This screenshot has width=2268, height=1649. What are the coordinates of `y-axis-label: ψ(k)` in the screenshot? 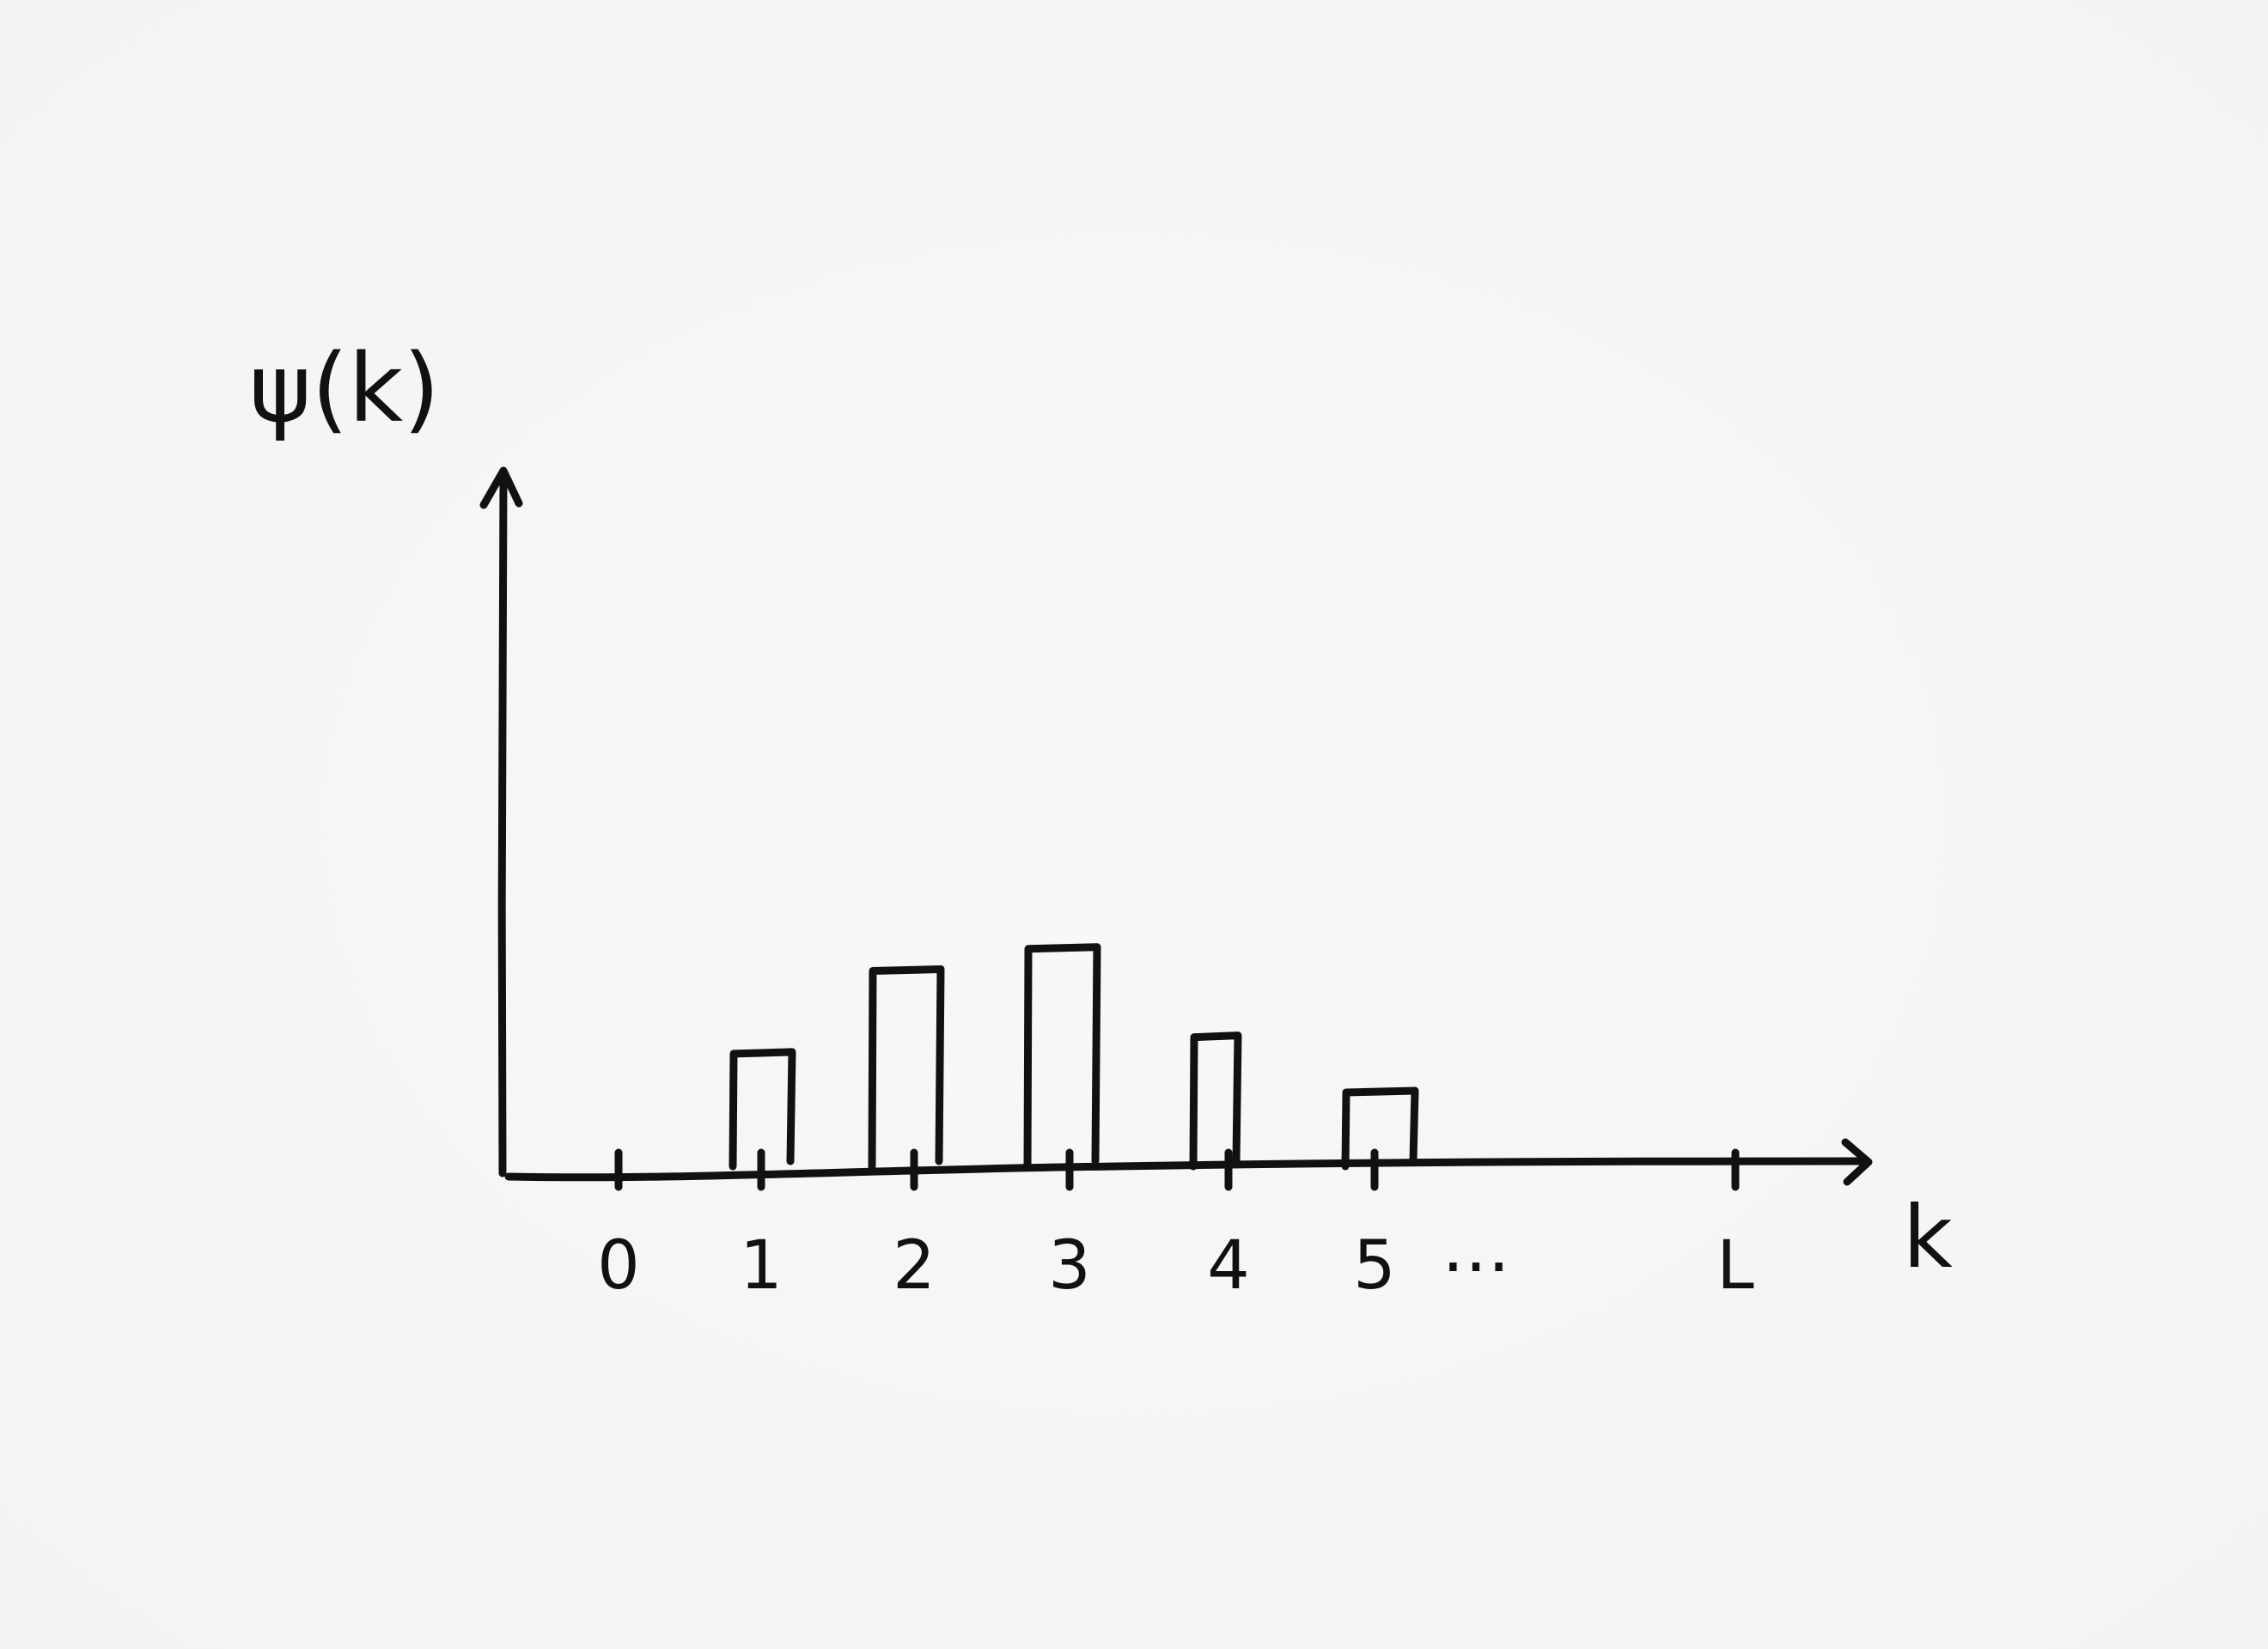 It's located at (344, 388).